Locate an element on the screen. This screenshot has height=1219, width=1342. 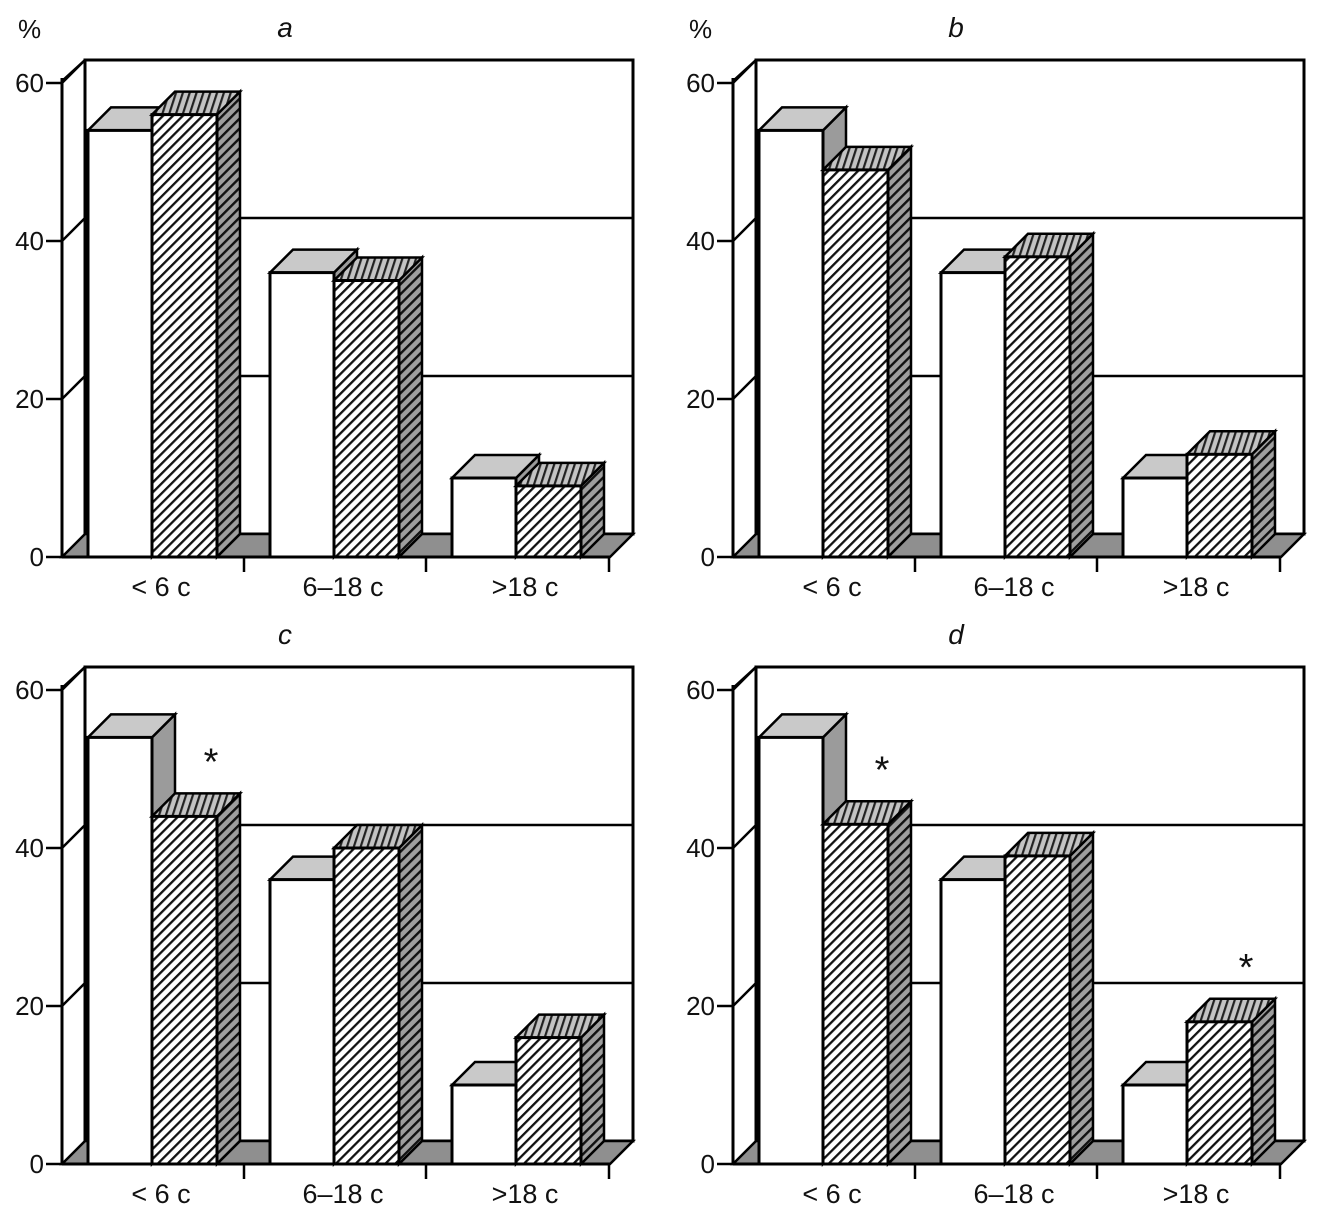
panel-title: a is located at coordinates (285, 27).